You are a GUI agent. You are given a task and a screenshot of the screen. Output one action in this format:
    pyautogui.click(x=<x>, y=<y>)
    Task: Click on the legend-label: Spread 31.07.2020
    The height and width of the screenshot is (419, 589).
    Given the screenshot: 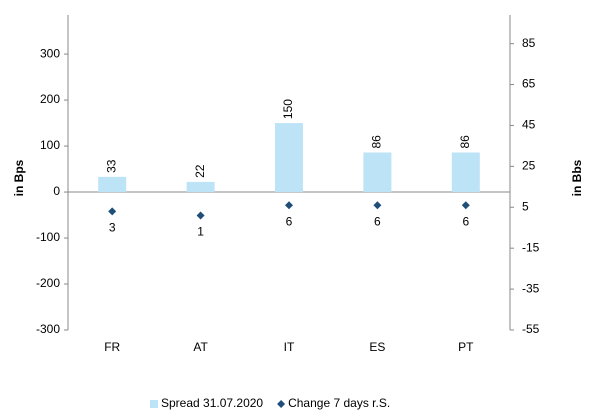 What is the action you would take?
    pyautogui.click(x=212, y=403)
    